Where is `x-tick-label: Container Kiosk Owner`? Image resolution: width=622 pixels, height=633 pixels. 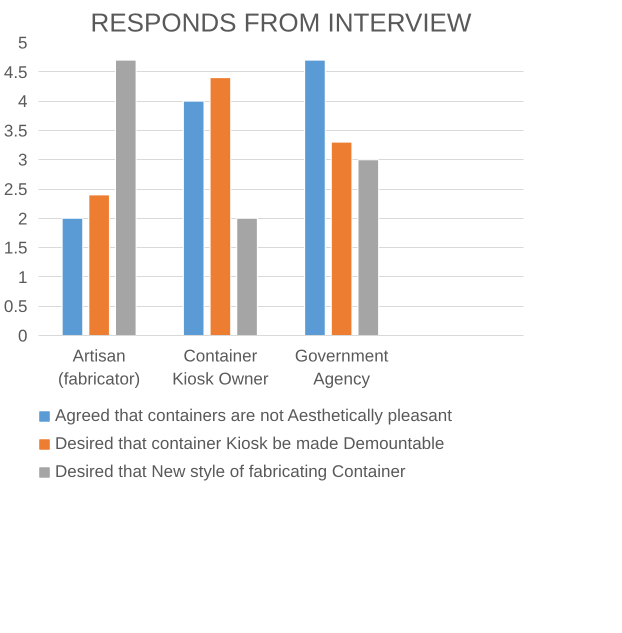
x-tick-label: Container Kiosk Owner is located at coordinates (220, 367).